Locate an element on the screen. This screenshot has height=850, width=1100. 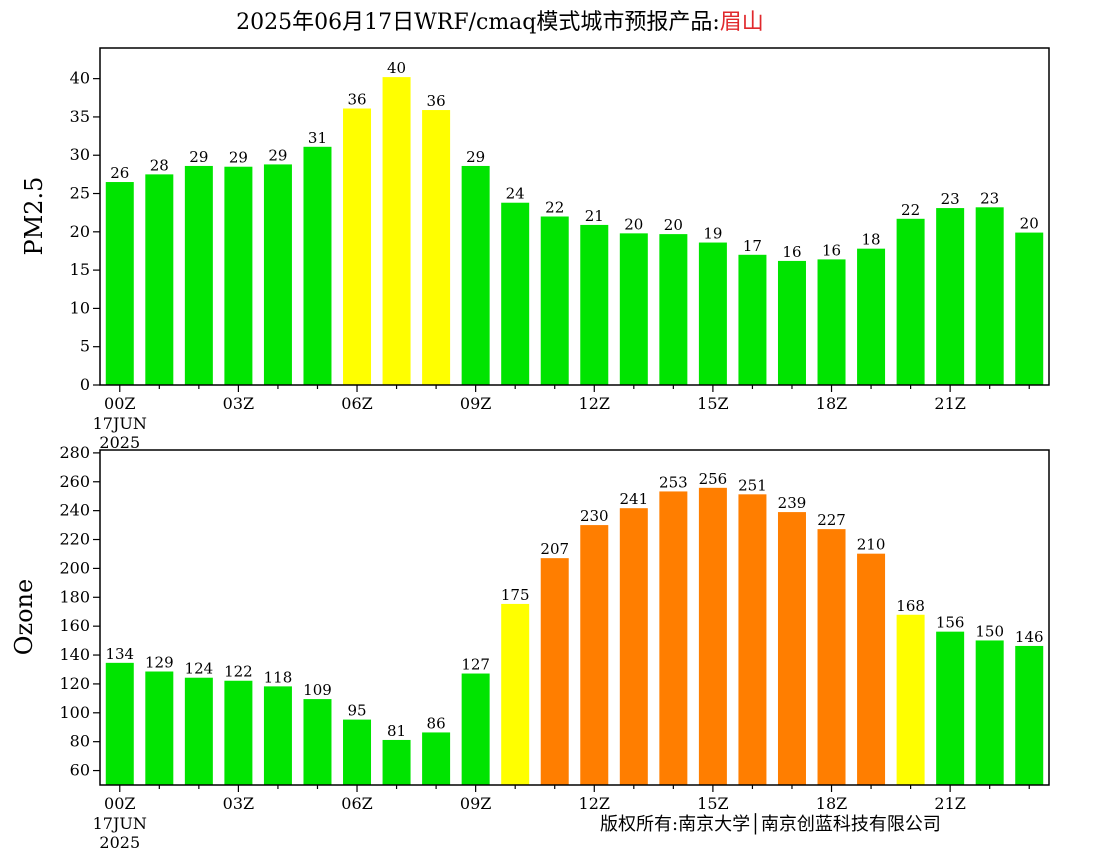
data-label: 40 is located at coordinates (396, 68).